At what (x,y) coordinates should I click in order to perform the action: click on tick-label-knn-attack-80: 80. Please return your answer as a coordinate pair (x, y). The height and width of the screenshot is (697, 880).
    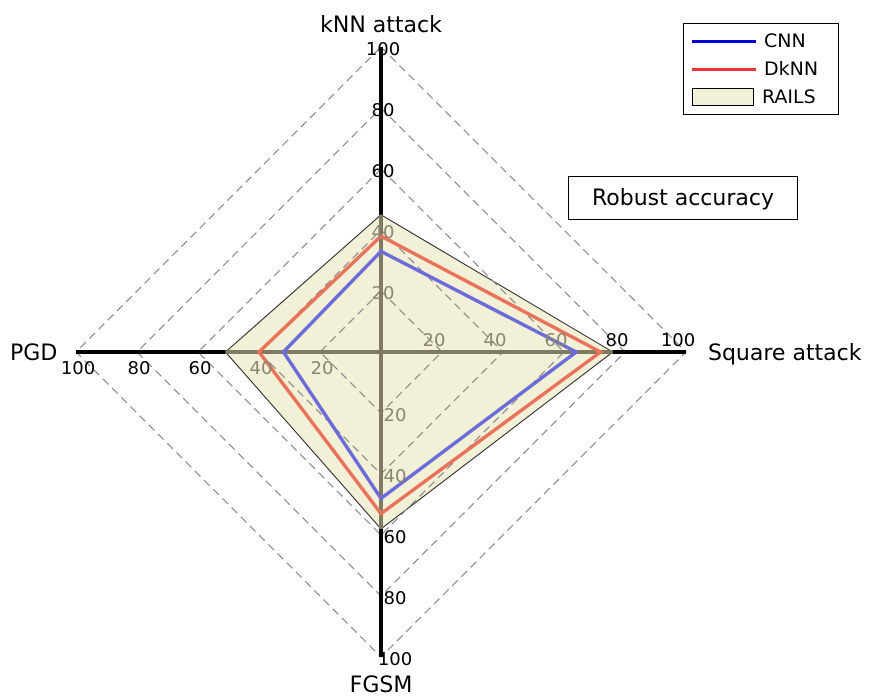
    Looking at the image, I should click on (383, 110).